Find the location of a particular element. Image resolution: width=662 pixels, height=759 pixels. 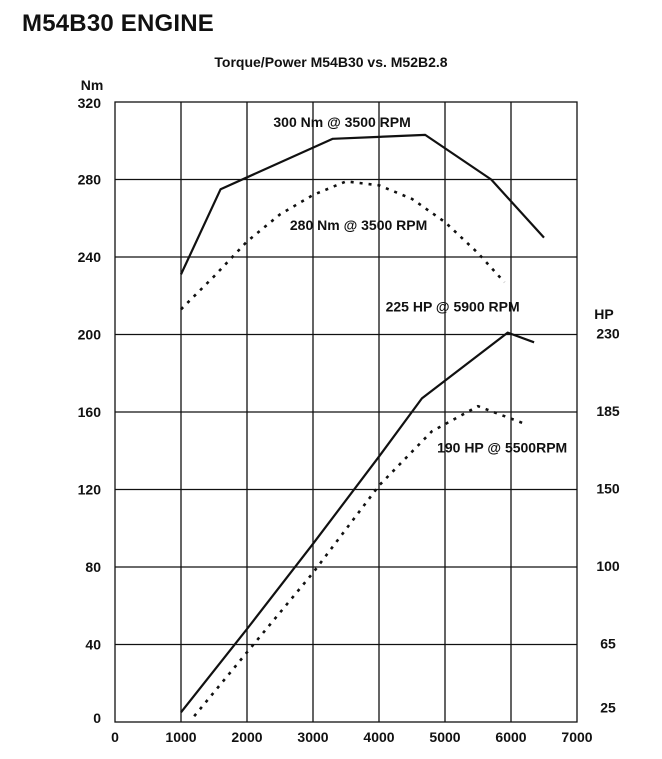

x-tick-label: 6000 is located at coordinates (510, 737).